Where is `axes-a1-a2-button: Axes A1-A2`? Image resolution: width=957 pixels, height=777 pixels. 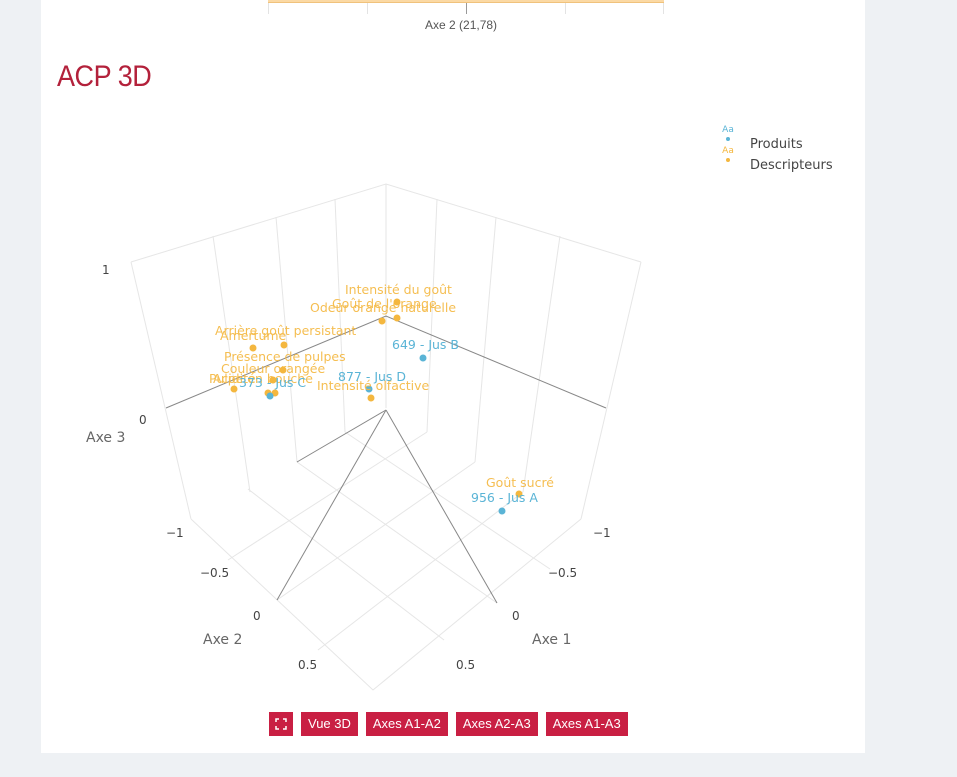
axes-a1-a2-button: Axes A1-A2 is located at coordinates (406, 724).